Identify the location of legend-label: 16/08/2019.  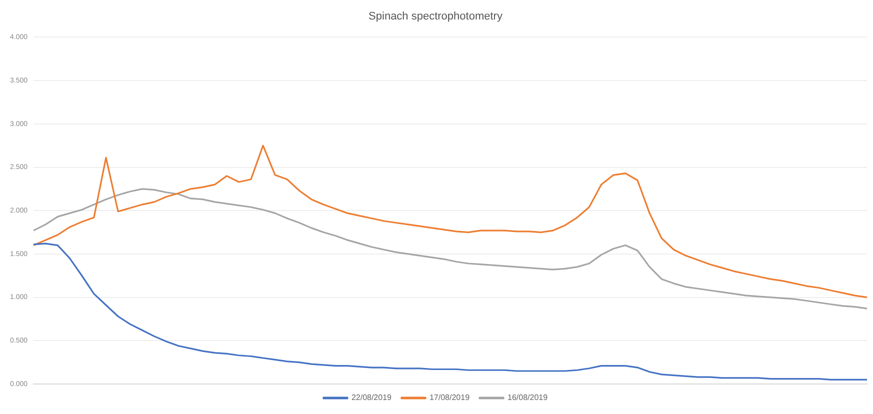
(528, 397).